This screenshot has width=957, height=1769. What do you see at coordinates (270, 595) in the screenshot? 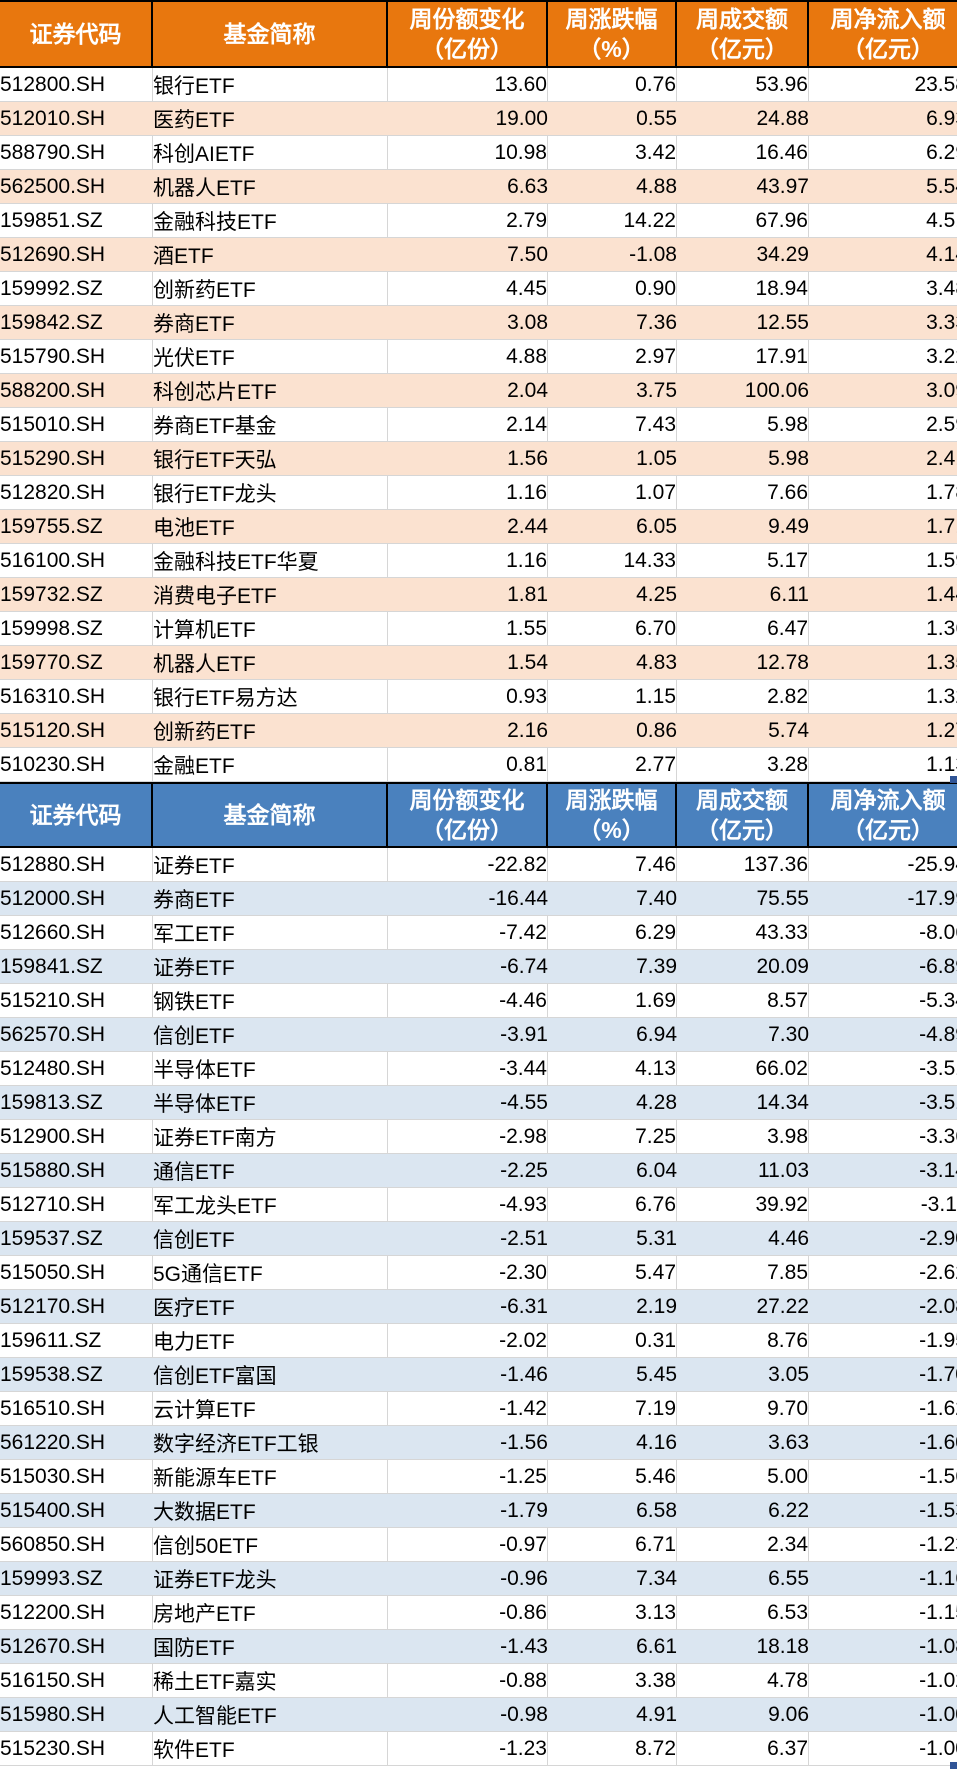
I see `name-cell: 消费电子ETF` at bounding box center [270, 595].